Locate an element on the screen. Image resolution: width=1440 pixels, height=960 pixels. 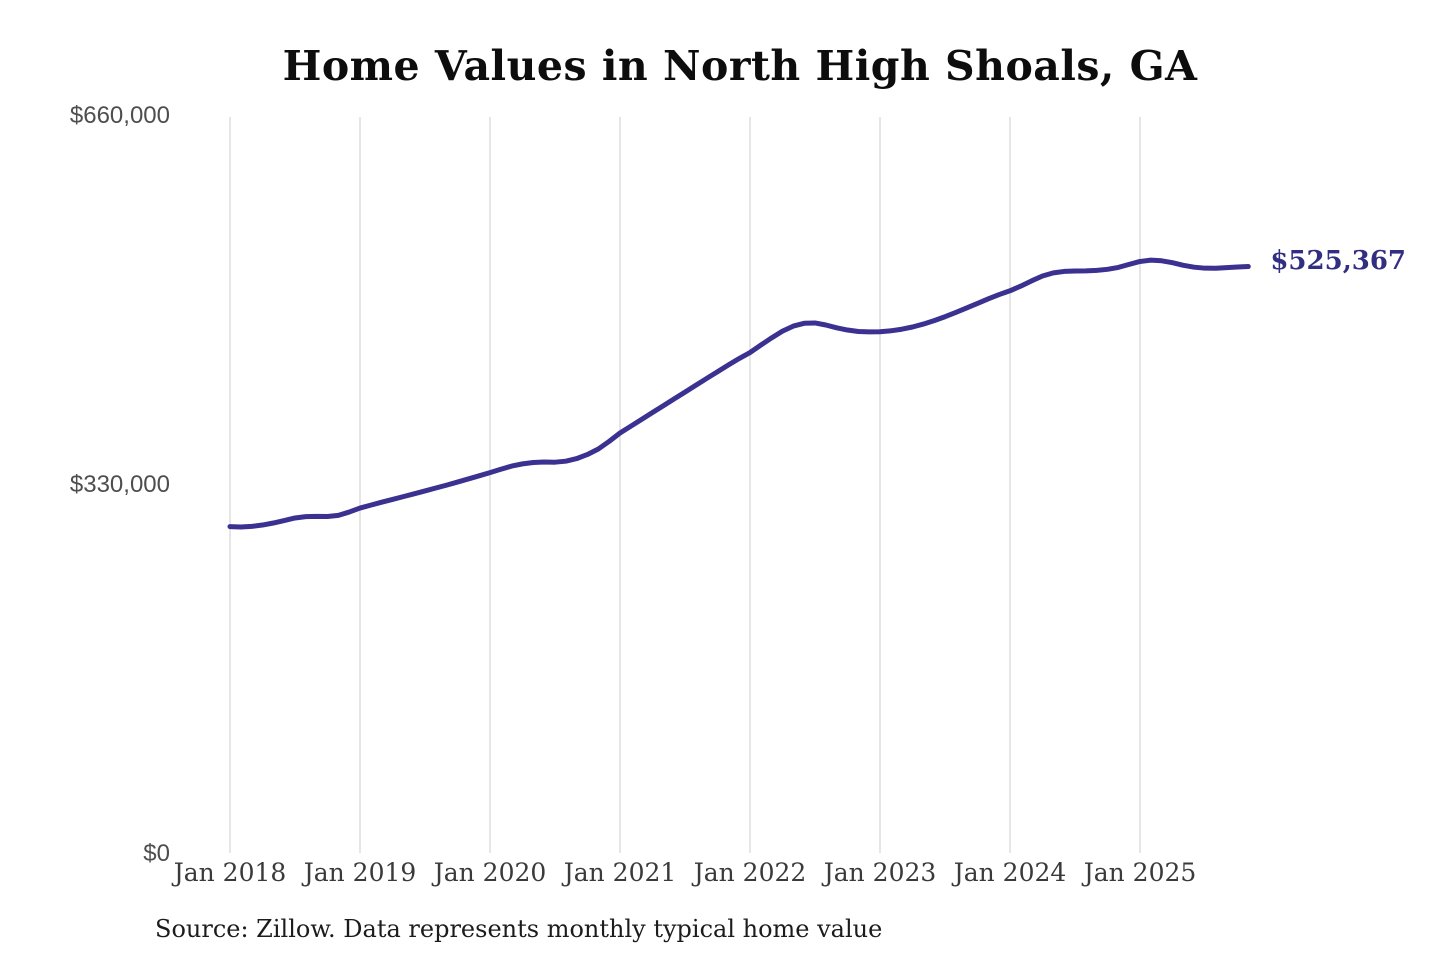
x-tick-label: Jan 2022 is located at coordinates (750, 872).